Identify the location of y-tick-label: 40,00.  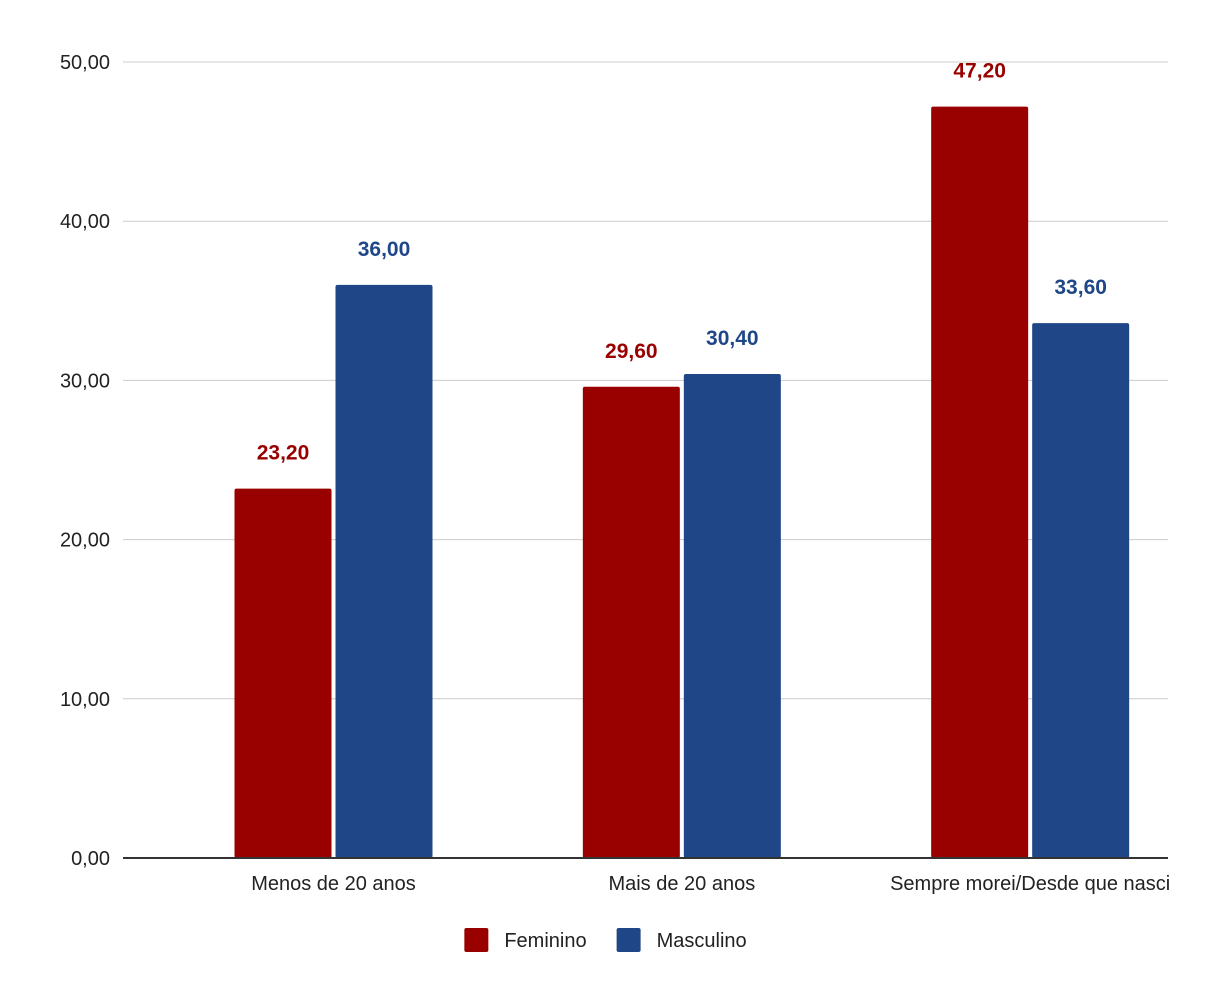
(85, 222).